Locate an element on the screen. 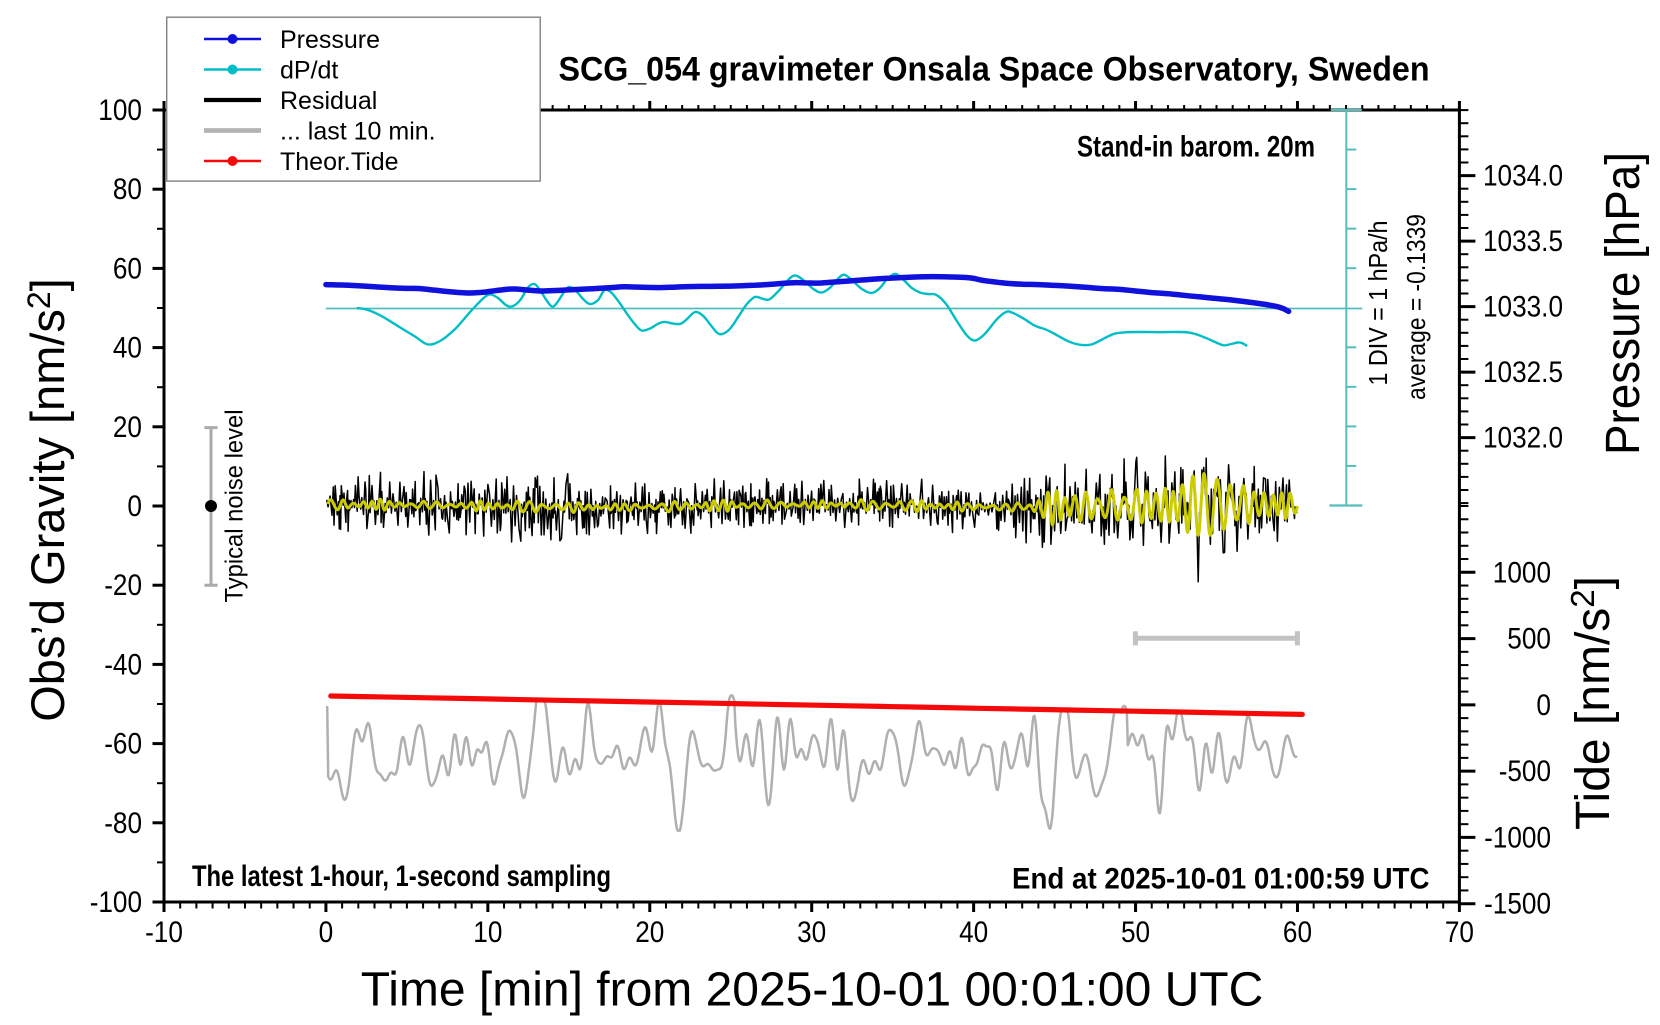 Image resolution: width=1660 pixels, height=1025 pixels. svg-text: -40 is located at coordinates (123, 664).